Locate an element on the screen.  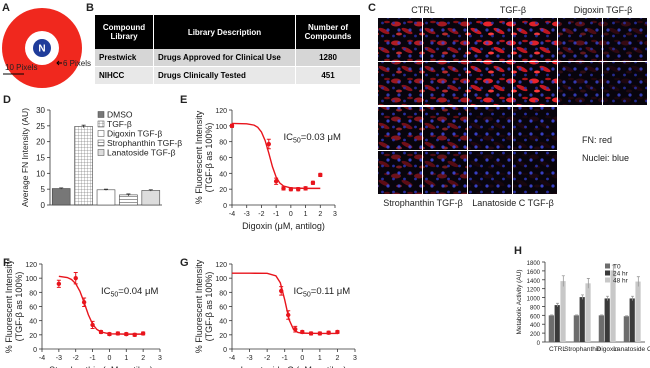
y-tick-label: 1200 is located at coordinates (534, 291).